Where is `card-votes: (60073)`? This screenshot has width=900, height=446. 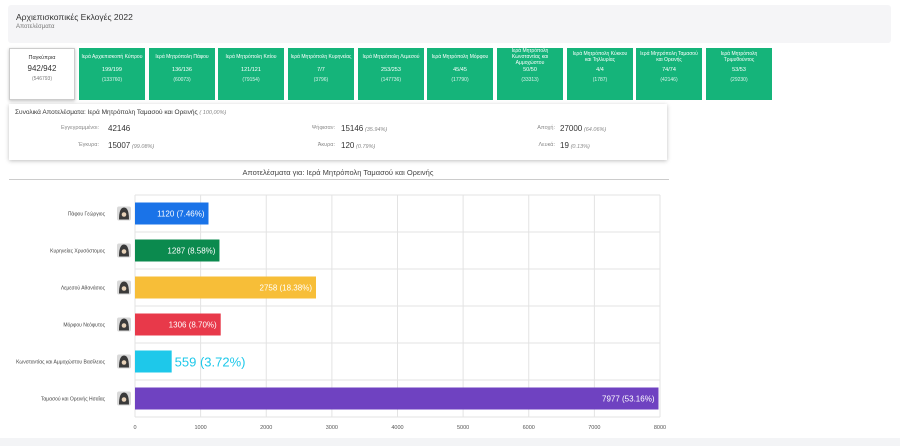
card-votes: (60073) is located at coordinates (182, 80).